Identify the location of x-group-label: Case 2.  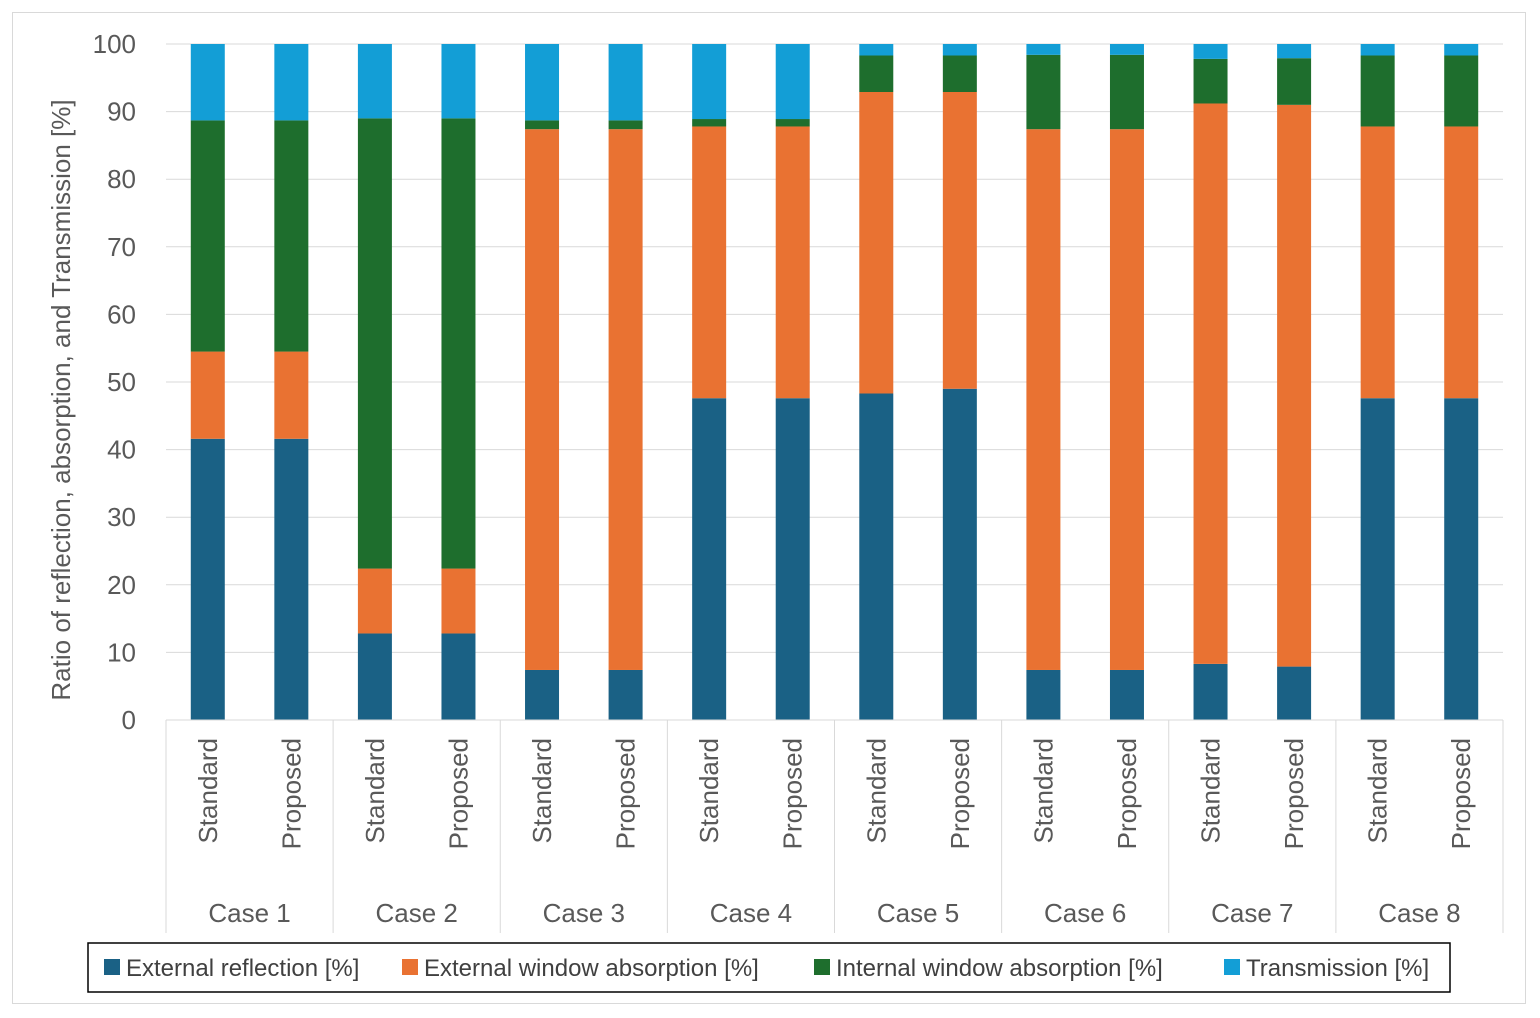
(416, 913).